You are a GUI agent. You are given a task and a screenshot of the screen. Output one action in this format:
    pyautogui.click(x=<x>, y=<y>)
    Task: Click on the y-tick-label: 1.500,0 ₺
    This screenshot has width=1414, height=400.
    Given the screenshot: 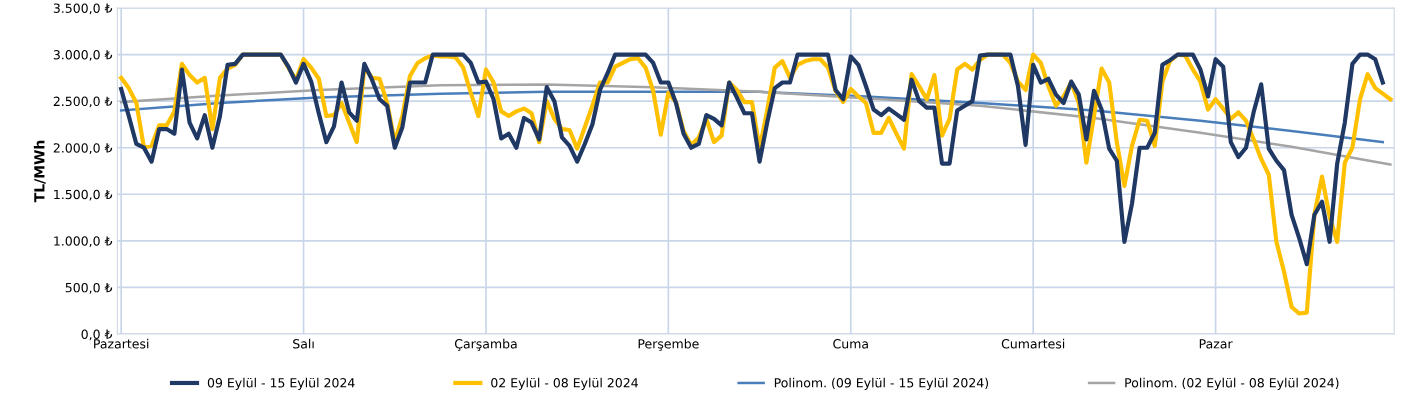 What is the action you would take?
    pyautogui.click(x=83, y=195)
    